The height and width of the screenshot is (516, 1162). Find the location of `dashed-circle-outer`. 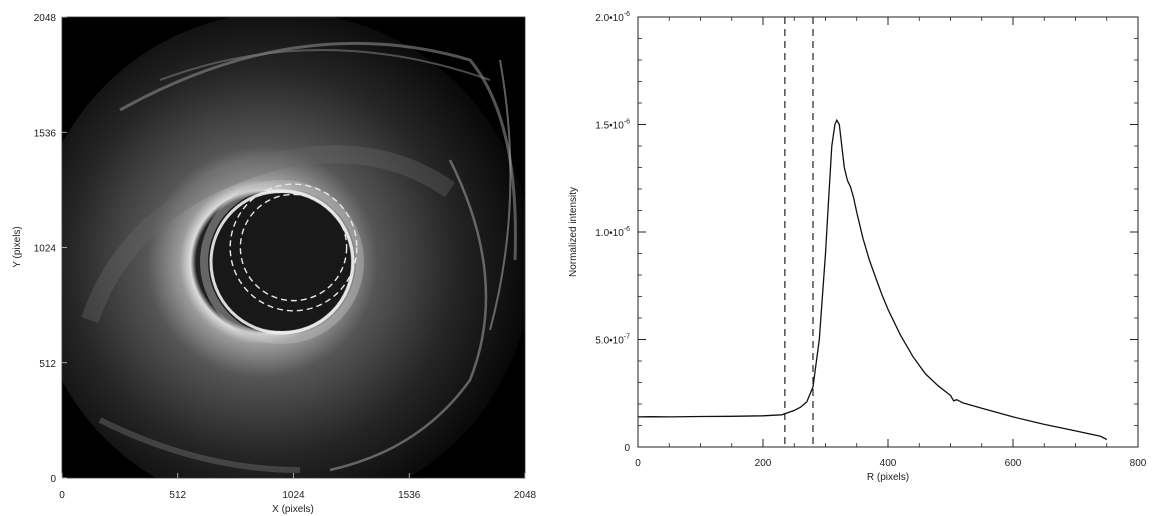

dashed-circle-outer is located at coordinates (293, 247).